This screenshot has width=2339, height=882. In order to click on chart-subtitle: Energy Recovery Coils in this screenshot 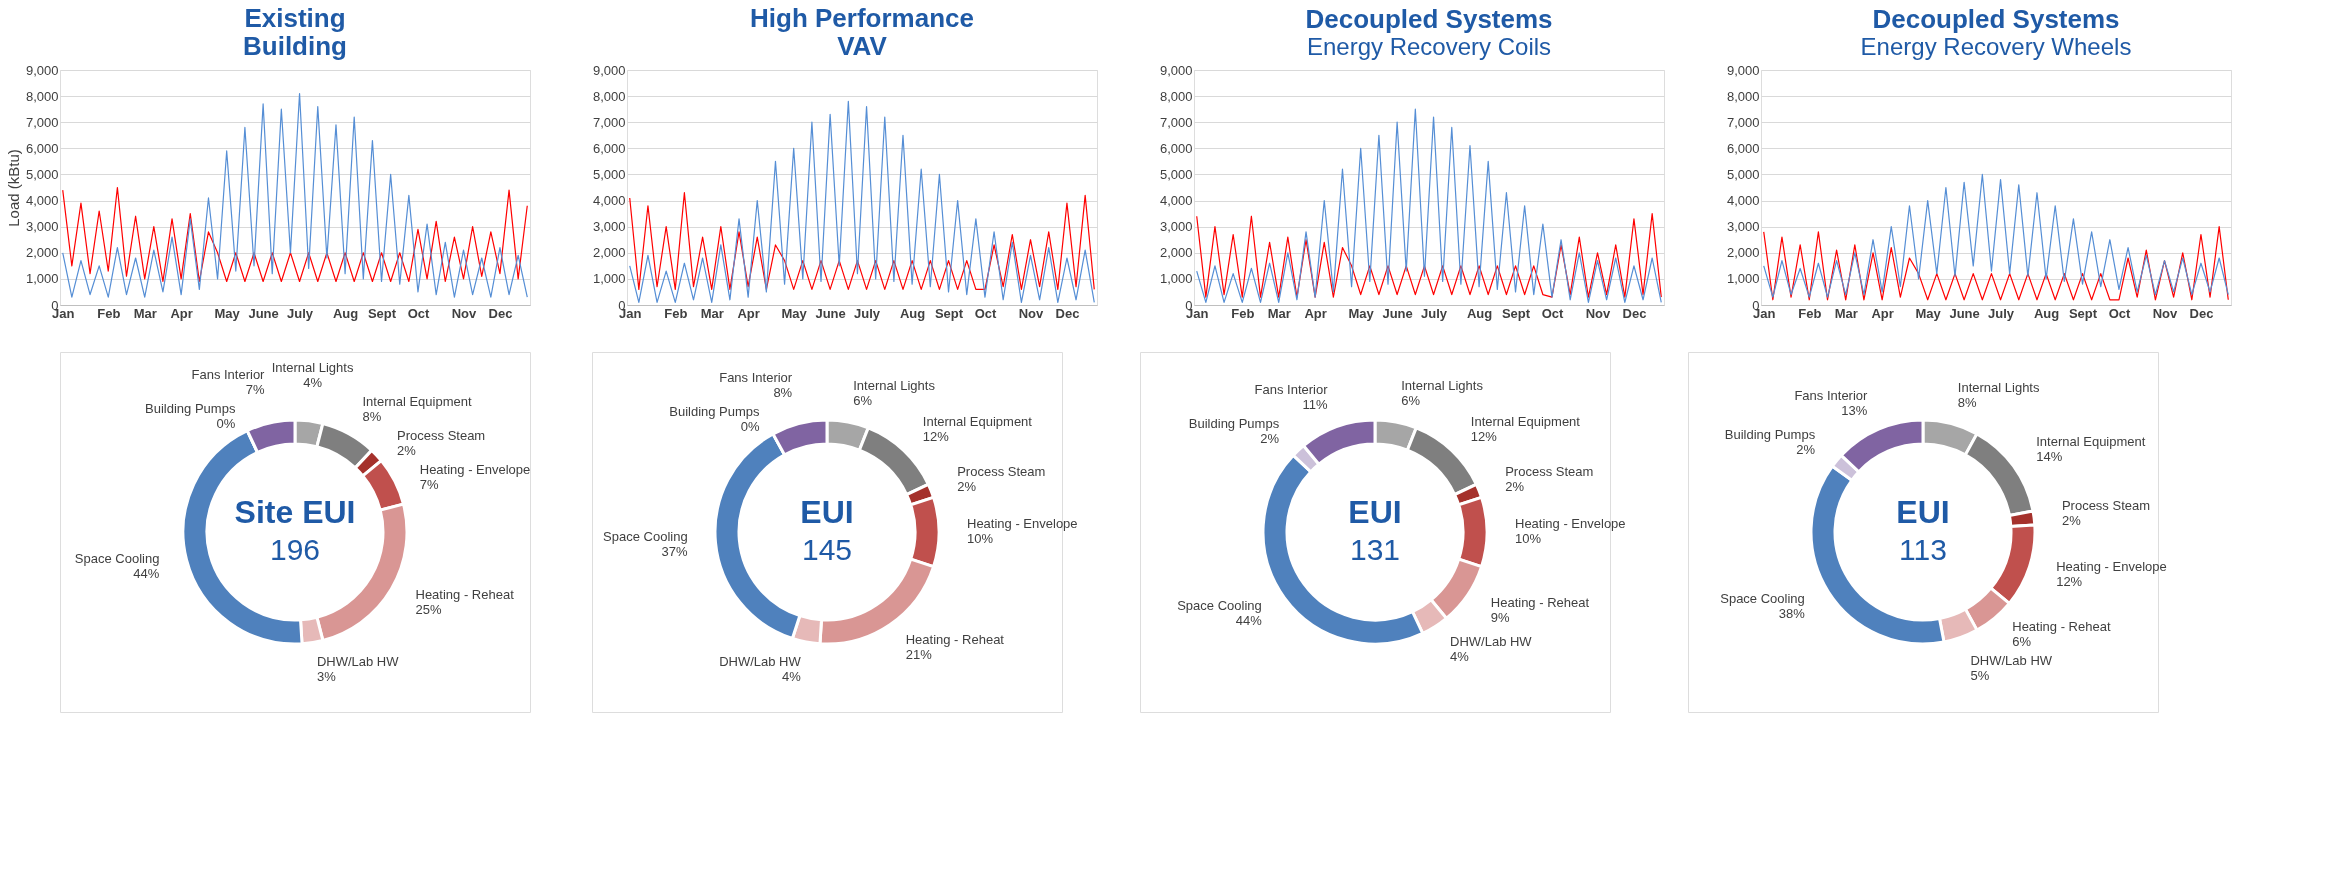, I will do `click(1429, 46)`.